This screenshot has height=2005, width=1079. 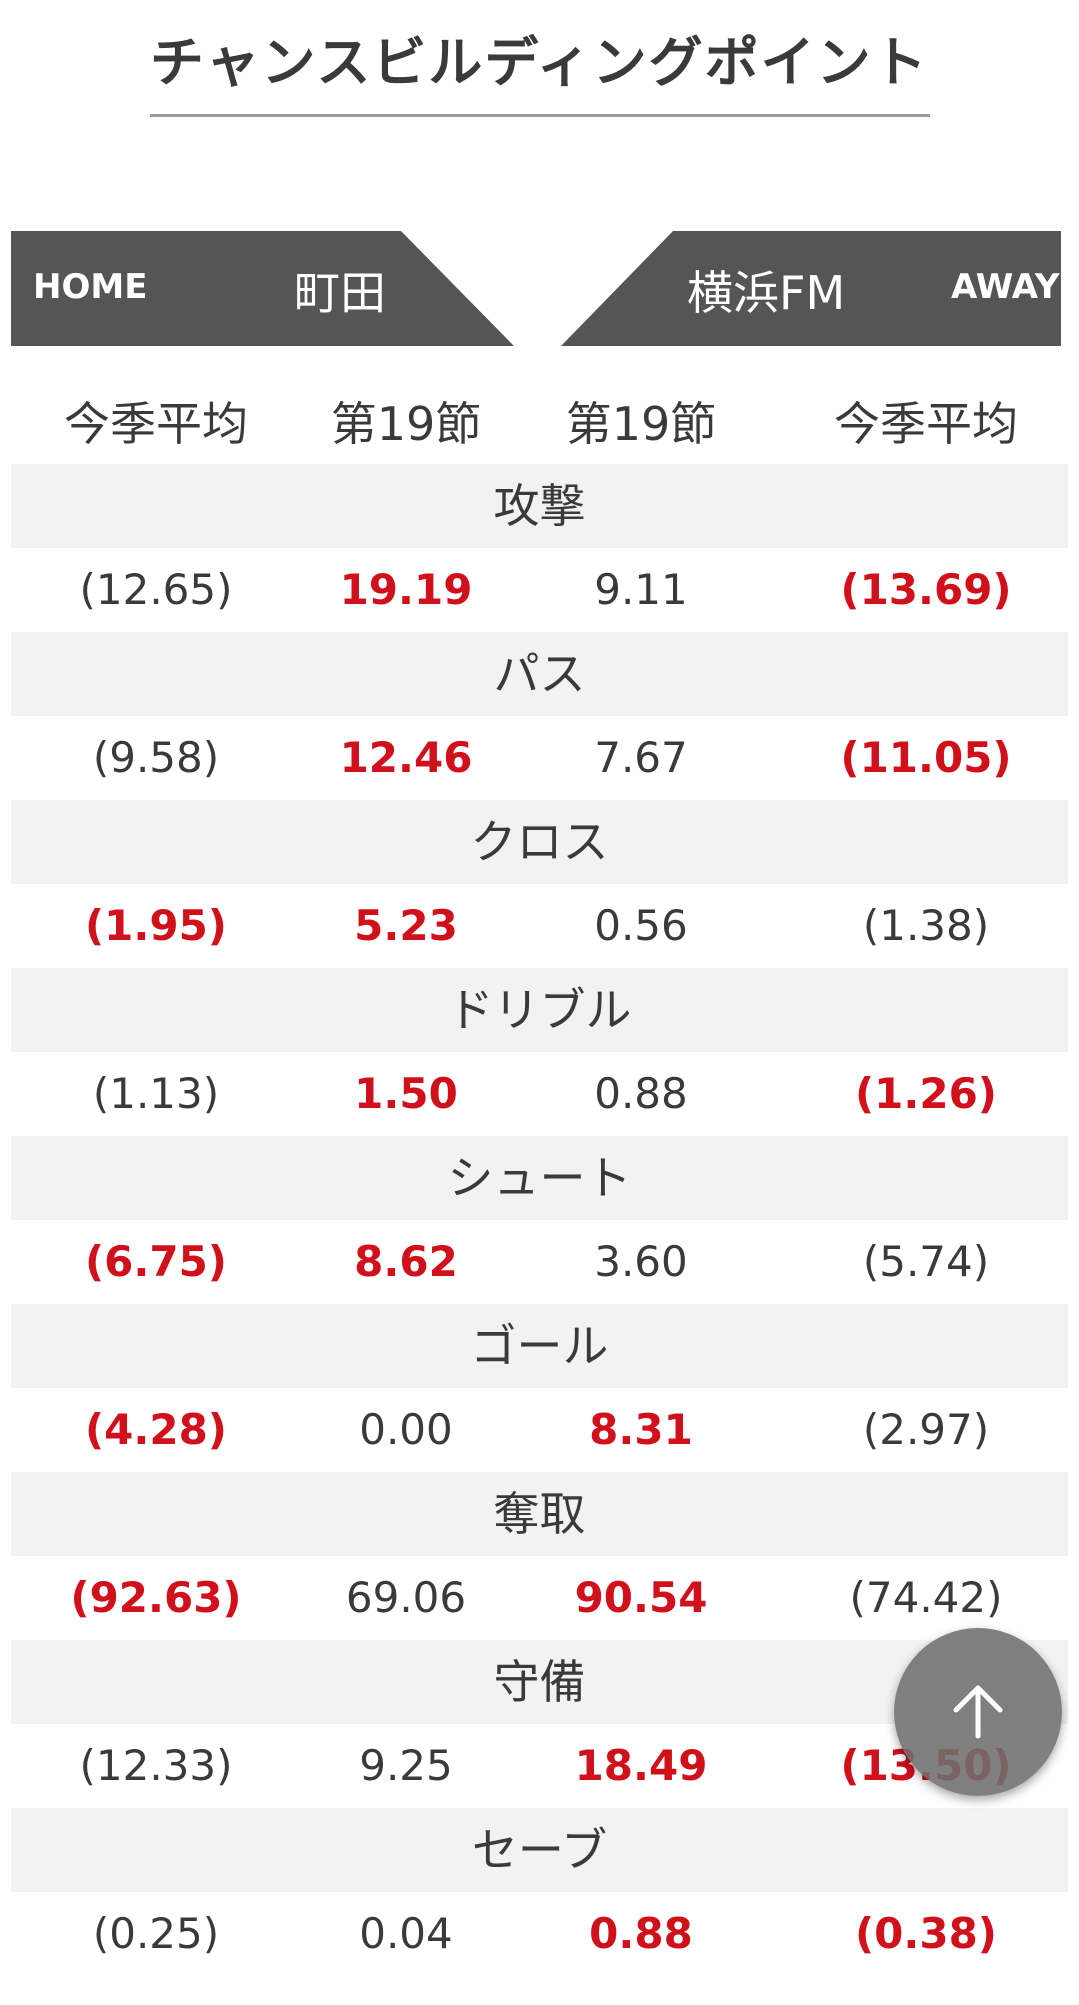 What do you see at coordinates (539, 1178) in the screenshot?
I see `stat-category: シュート` at bounding box center [539, 1178].